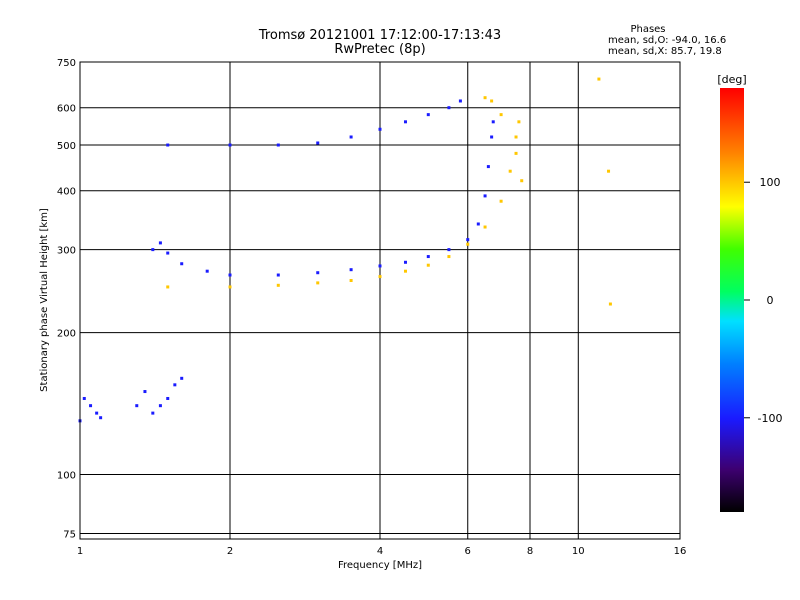 This screenshot has height=600, width=800. I want to click on y-tick-labels: 75 100 200 300 400 500 600 750, so click(66, 299).